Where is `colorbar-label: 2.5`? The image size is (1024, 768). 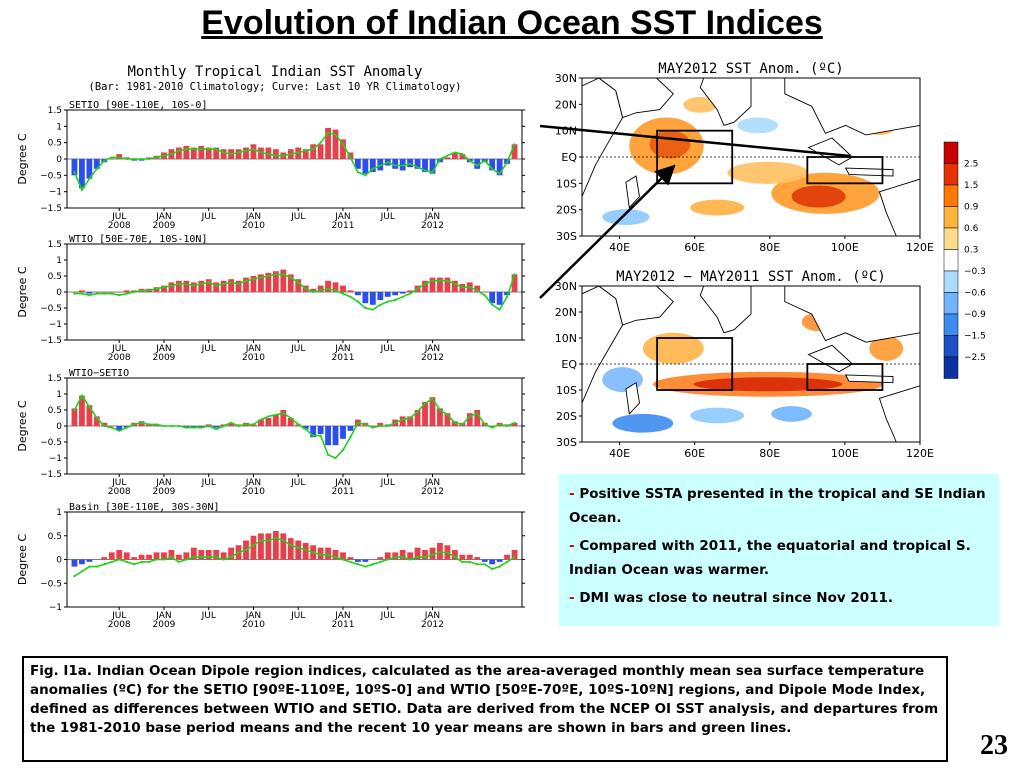 colorbar-label: 2.5 is located at coordinates (971, 165).